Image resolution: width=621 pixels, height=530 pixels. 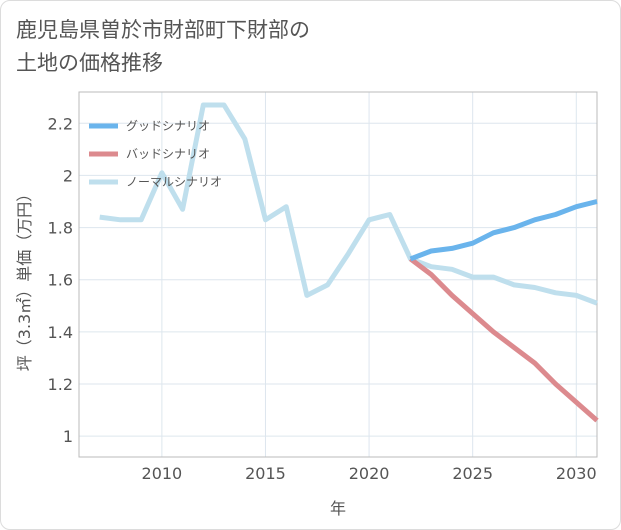 I want to click on y-tick-label: 1.6, so click(x=60, y=280).